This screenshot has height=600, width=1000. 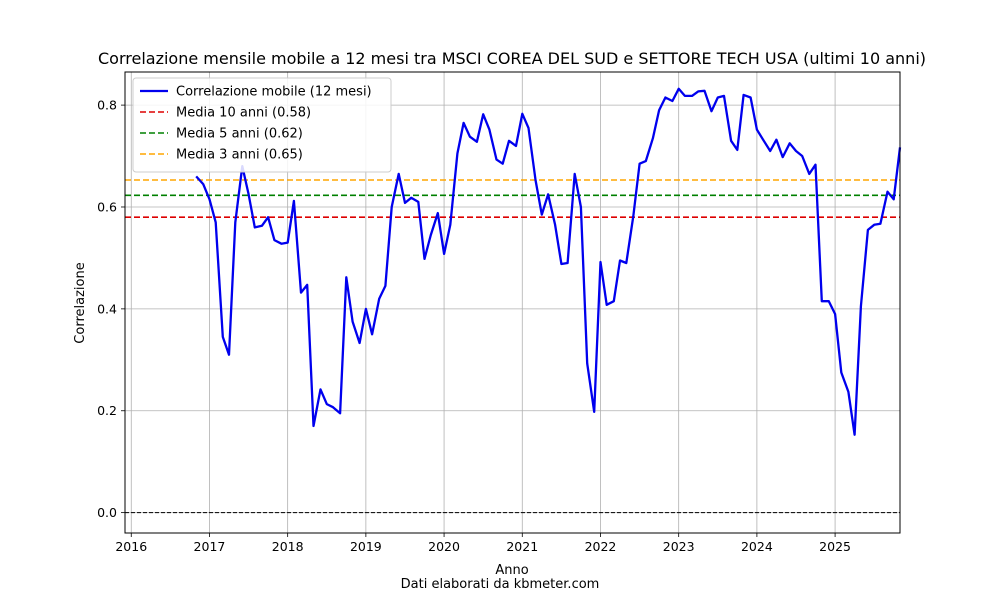 What do you see at coordinates (366, 546) in the screenshot?
I see `x-tick-label: 2019` at bounding box center [366, 546].